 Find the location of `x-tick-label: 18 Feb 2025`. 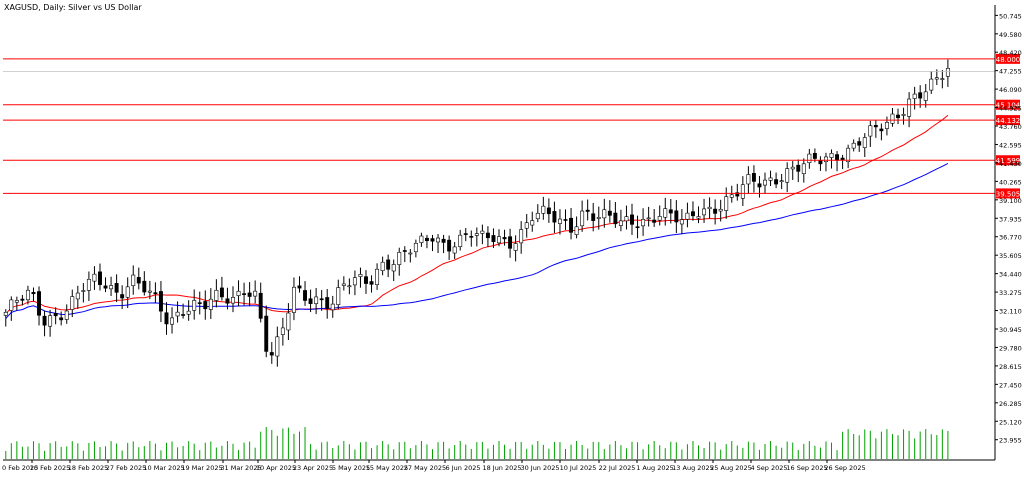

x-tick-label: 18 Feb 2025 is located at coordinates (88, 468).